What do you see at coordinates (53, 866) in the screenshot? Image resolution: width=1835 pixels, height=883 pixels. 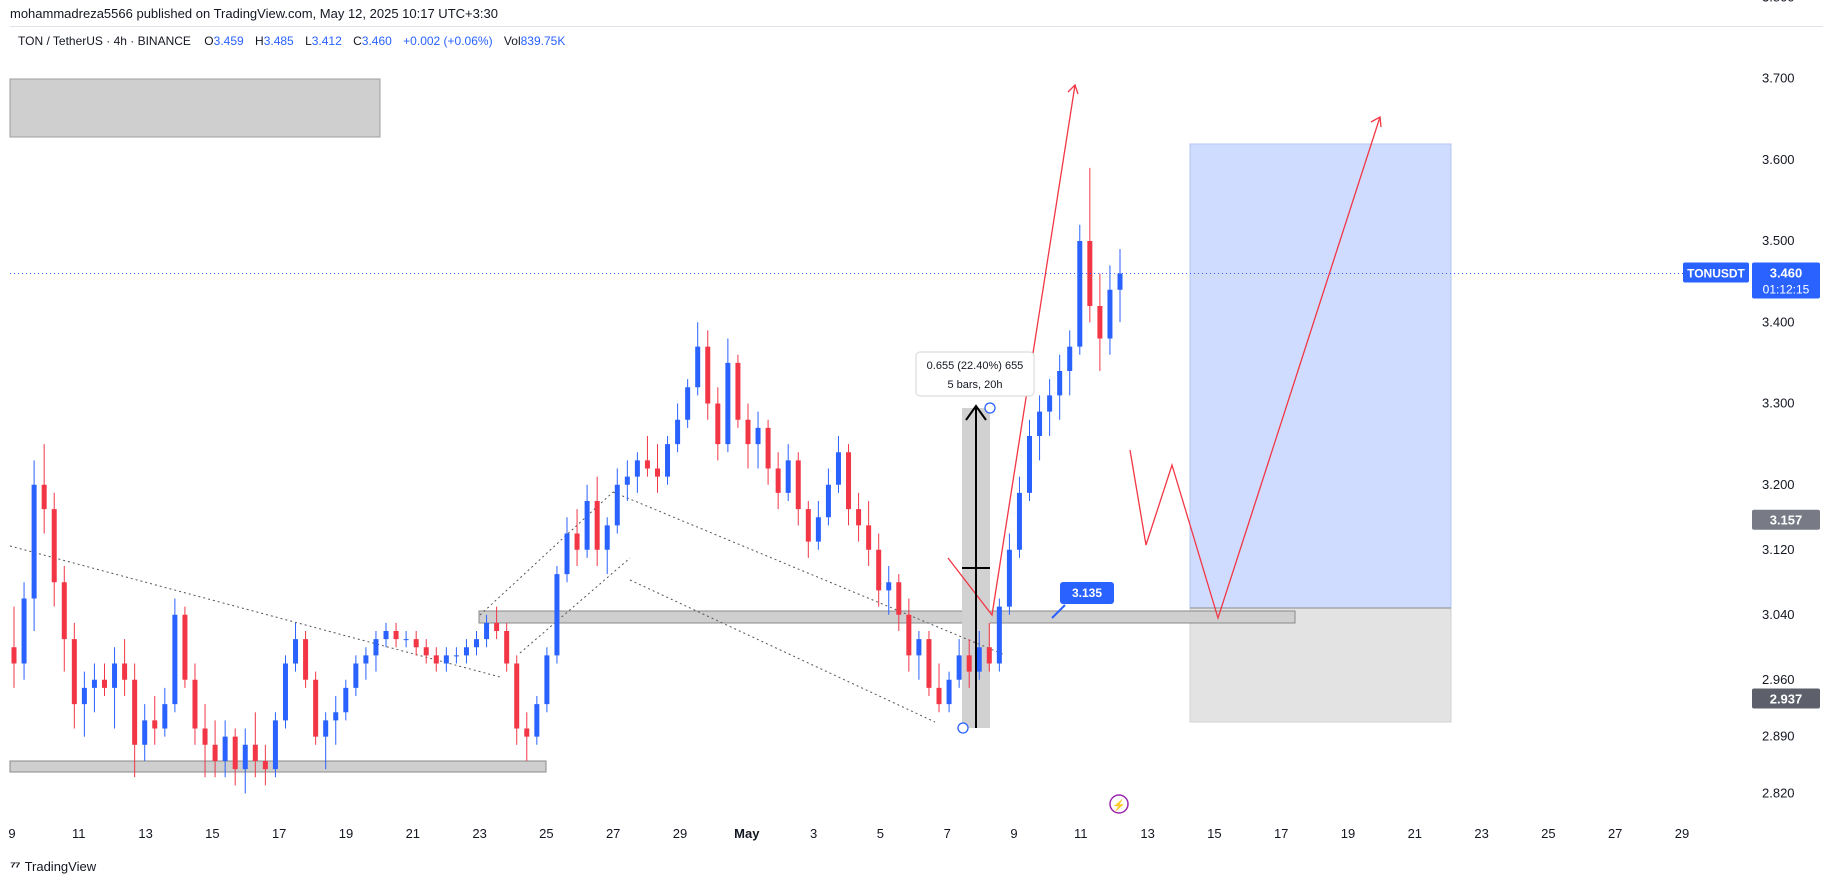 I see `footer-brand: ⁷⁷ TradingView` at bounding box center [53, 866].